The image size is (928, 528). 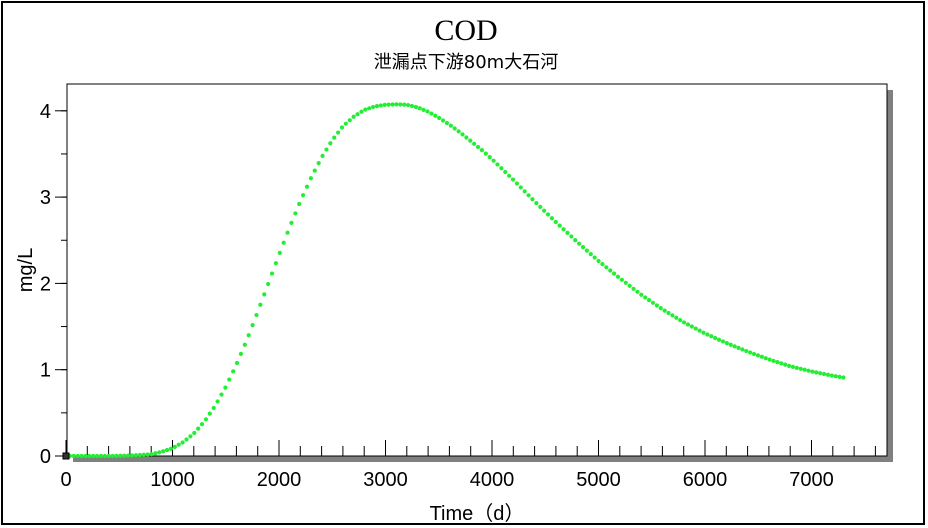 I want to click on origin-marker, so click(x=66, y=456).